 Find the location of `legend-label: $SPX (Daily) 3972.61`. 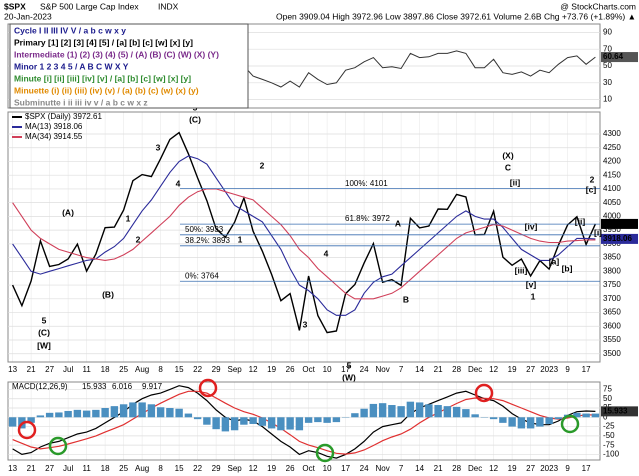

legend-label: $SPX (Daily) 3972.61 is located at coordinates (63, 116).